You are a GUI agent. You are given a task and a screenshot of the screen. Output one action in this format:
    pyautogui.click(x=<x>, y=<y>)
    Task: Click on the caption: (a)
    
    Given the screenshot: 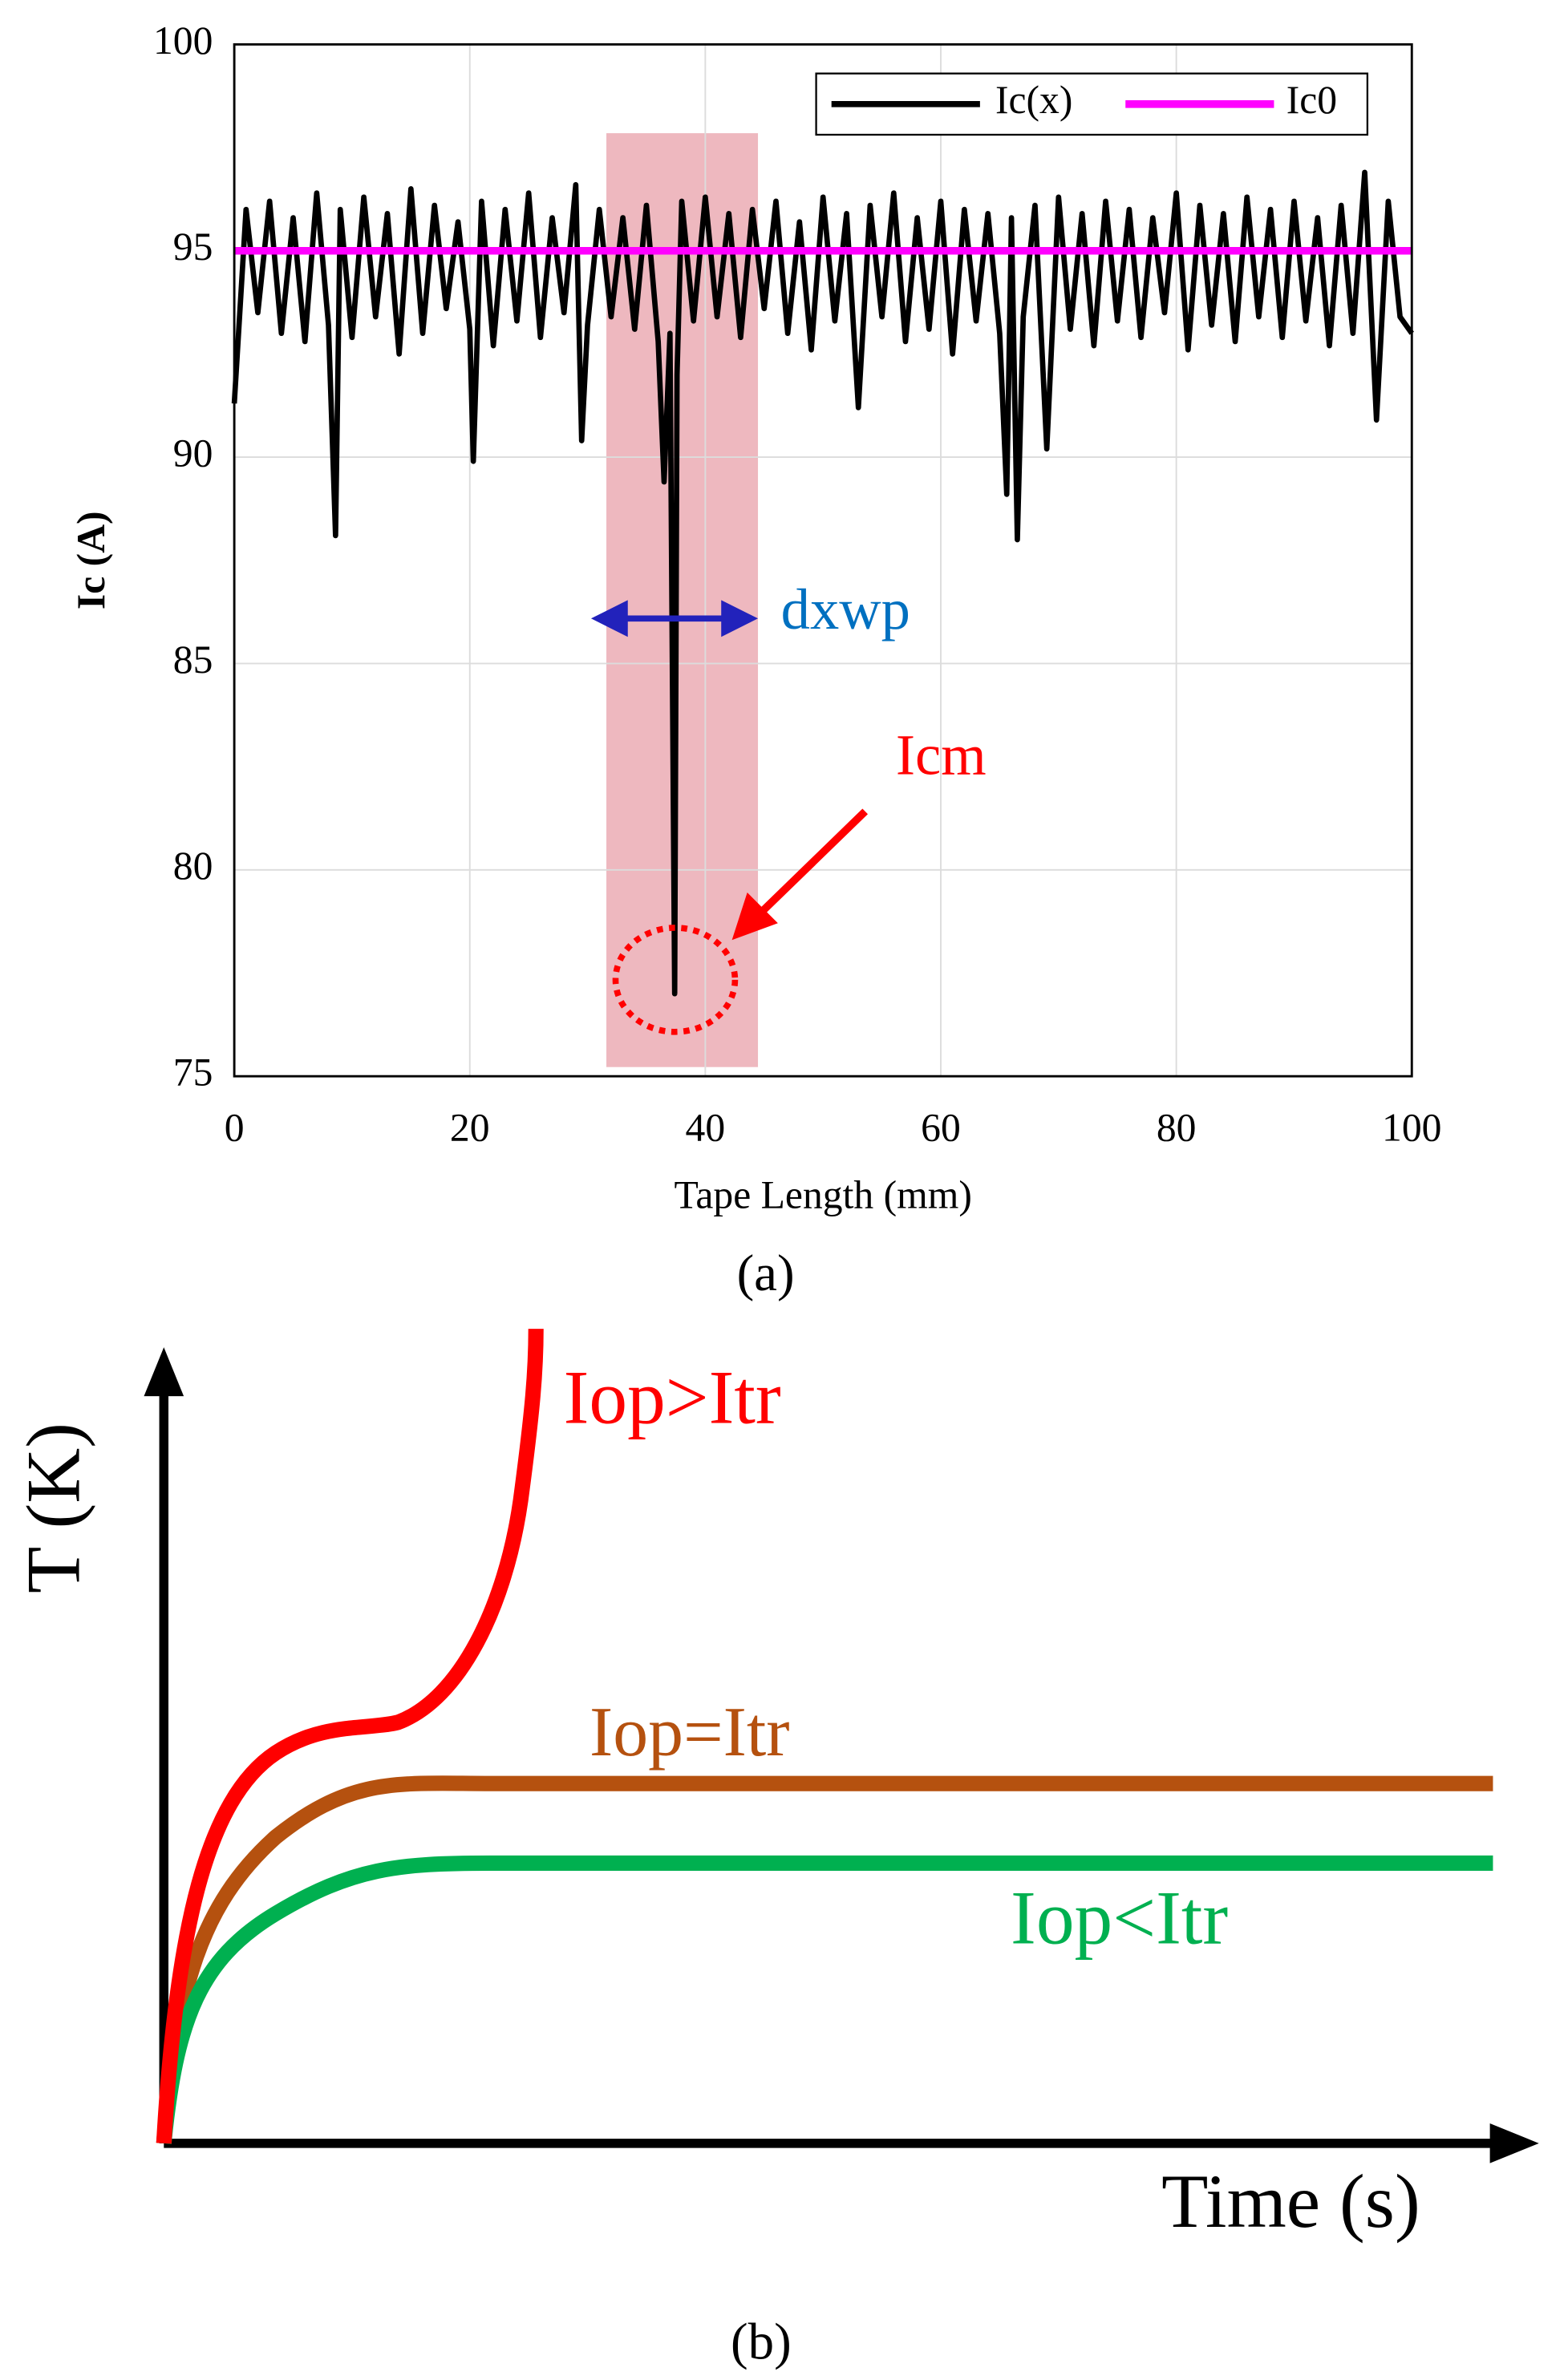 What is the action you would take?
    pyautogui.click(x=766, y=1274)
    